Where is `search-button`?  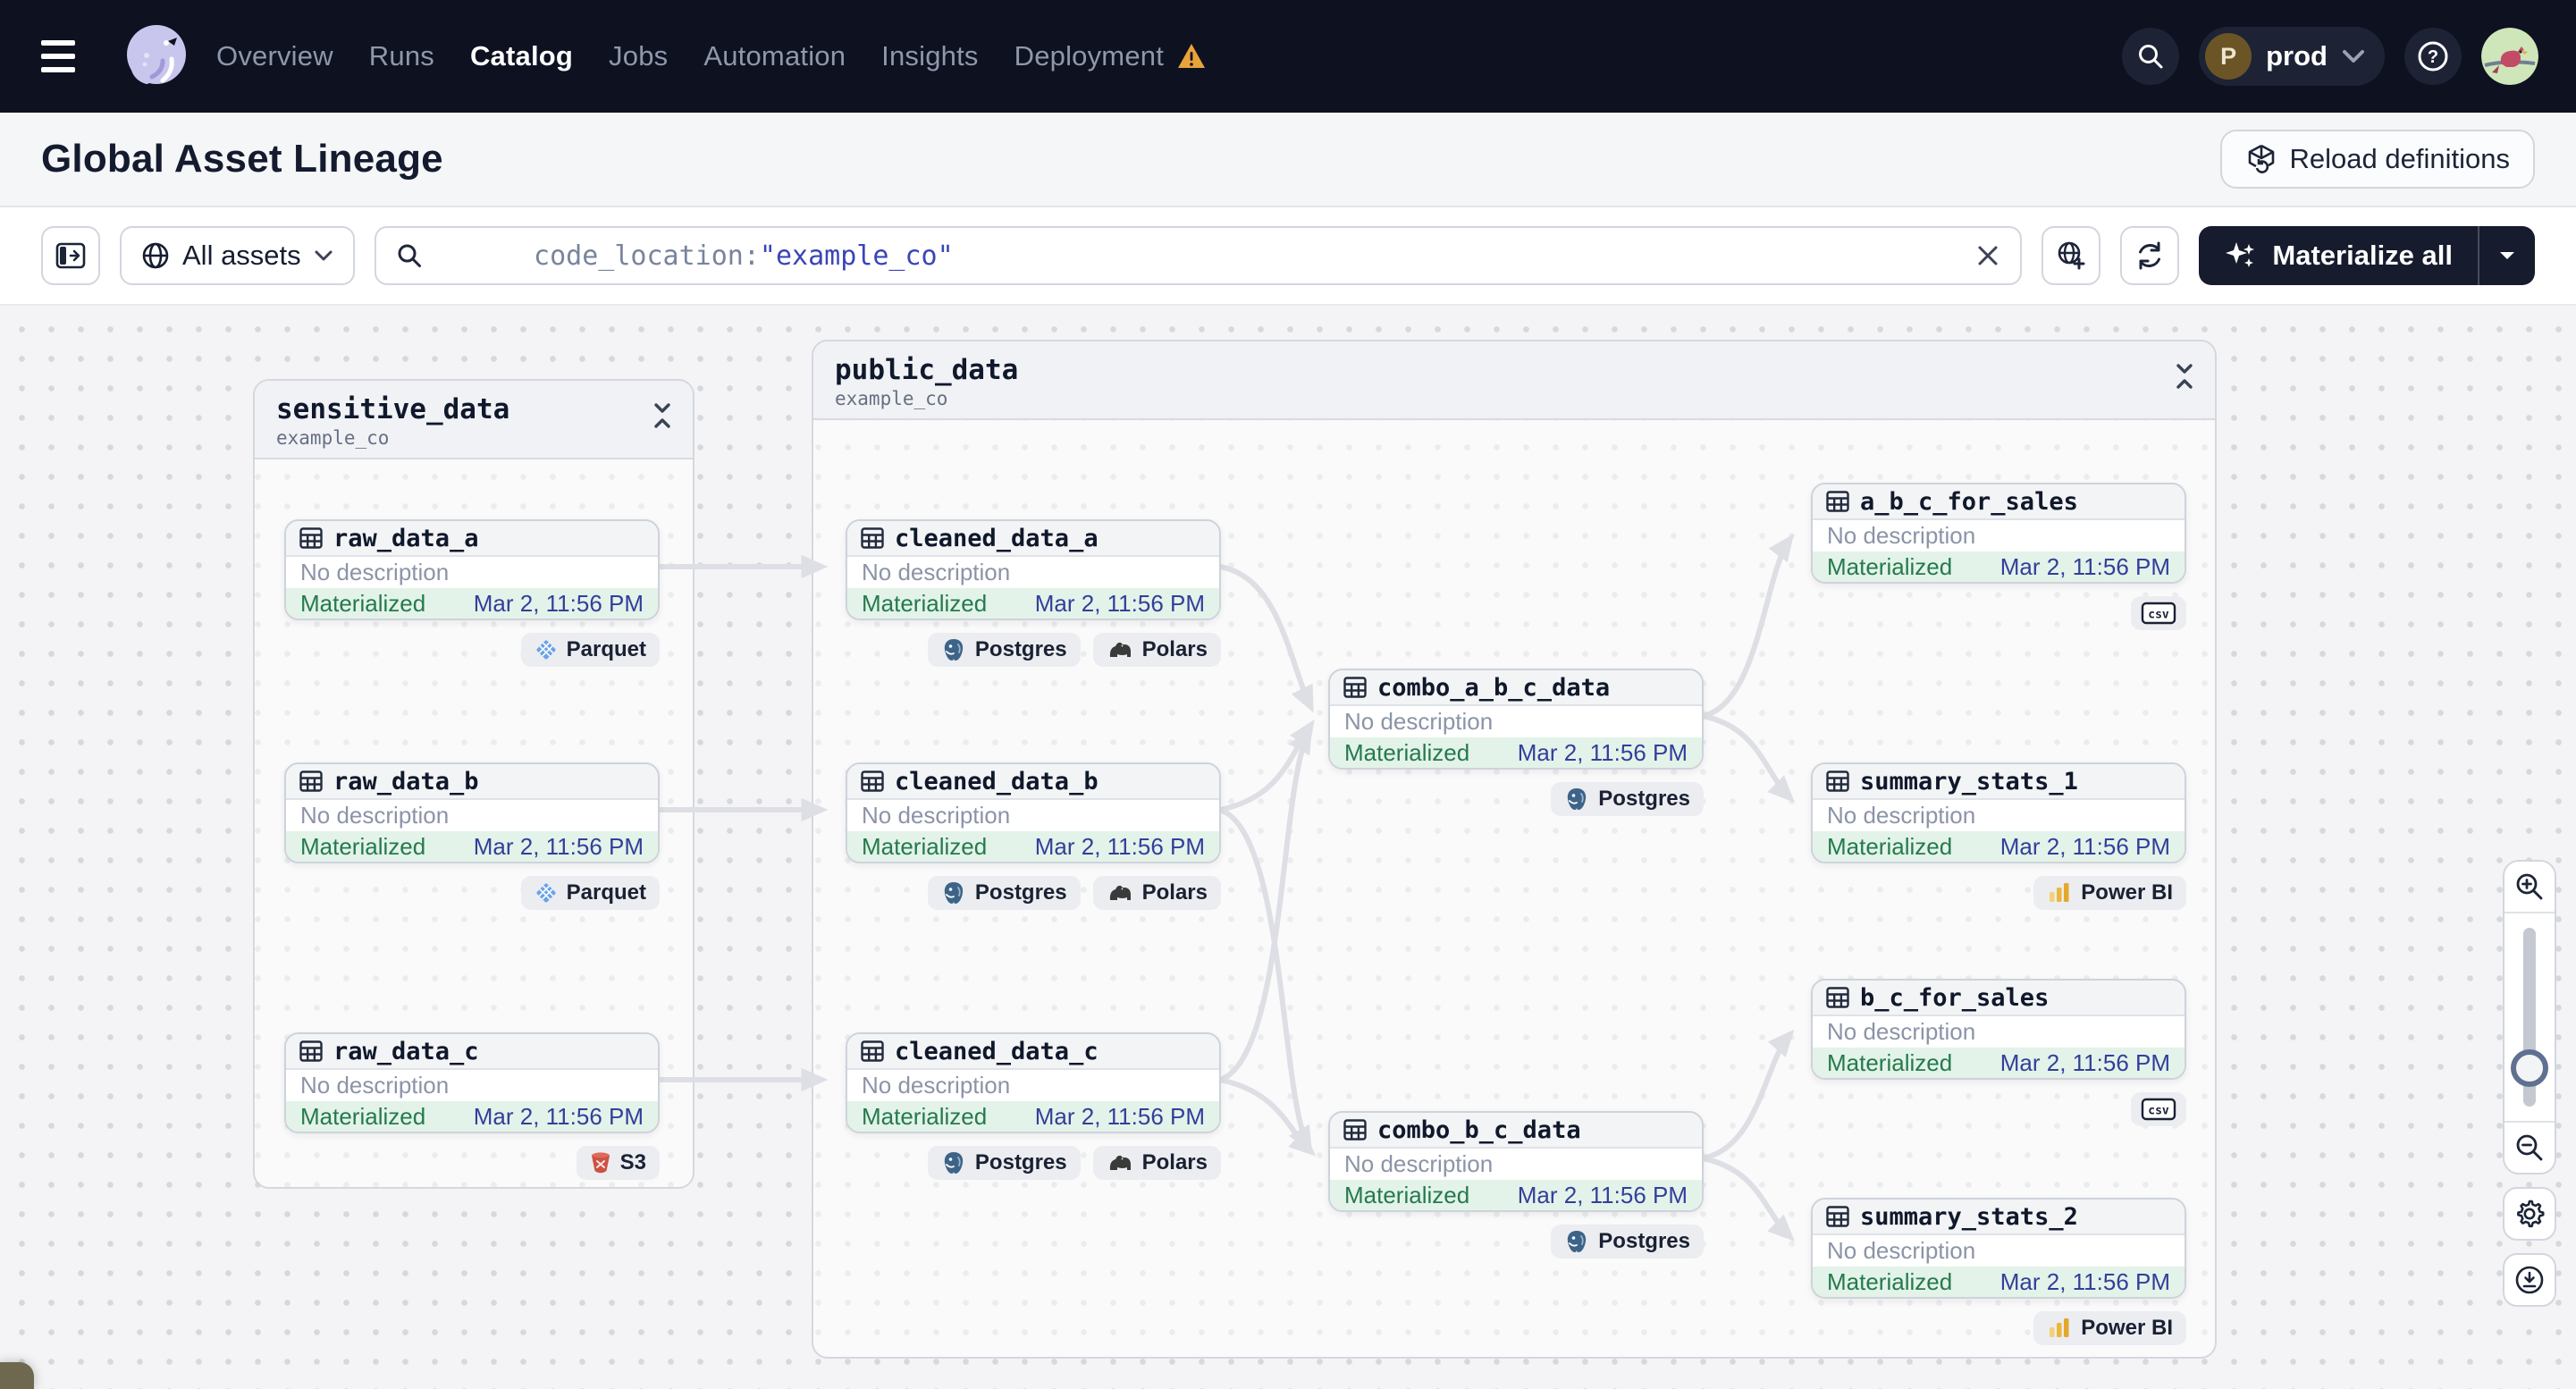
search-button is located at coordinates (2151, 56).